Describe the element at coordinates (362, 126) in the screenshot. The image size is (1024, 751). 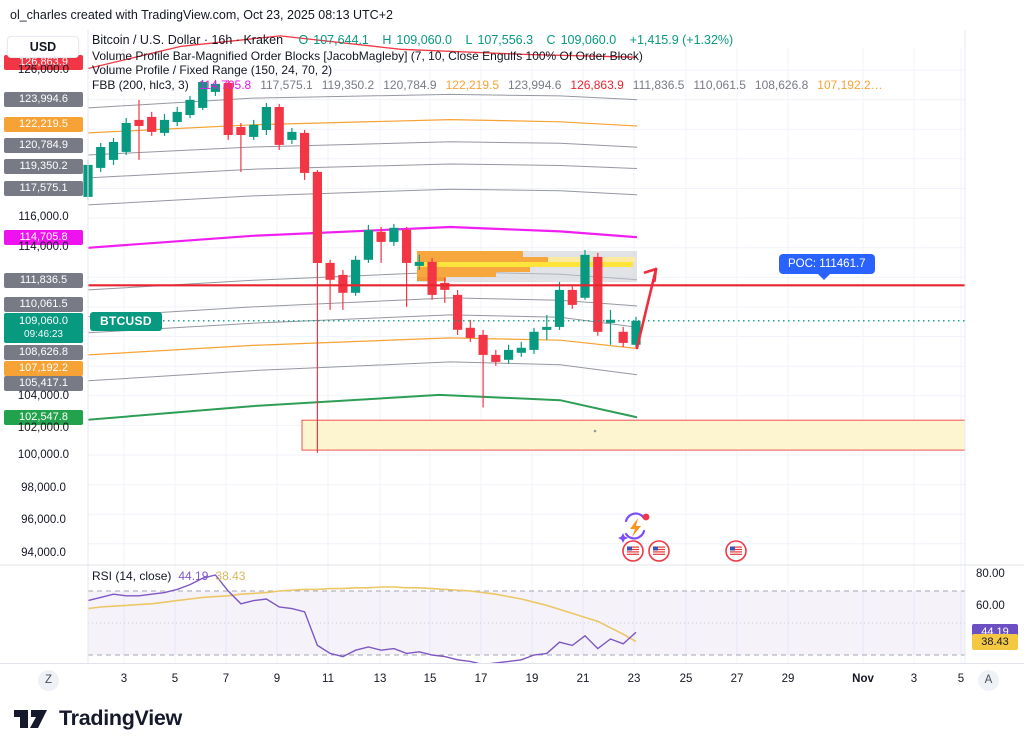
I see `fbb-upper-1o` at that location.